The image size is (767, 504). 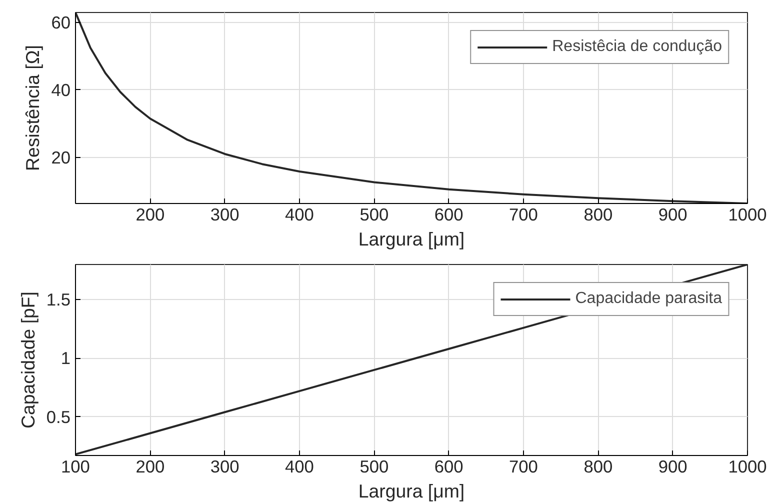 What do you see at coordinates (61, 22) in the screenshot?
I see `y-tick-label: 60` at bounding box center [61, 22].